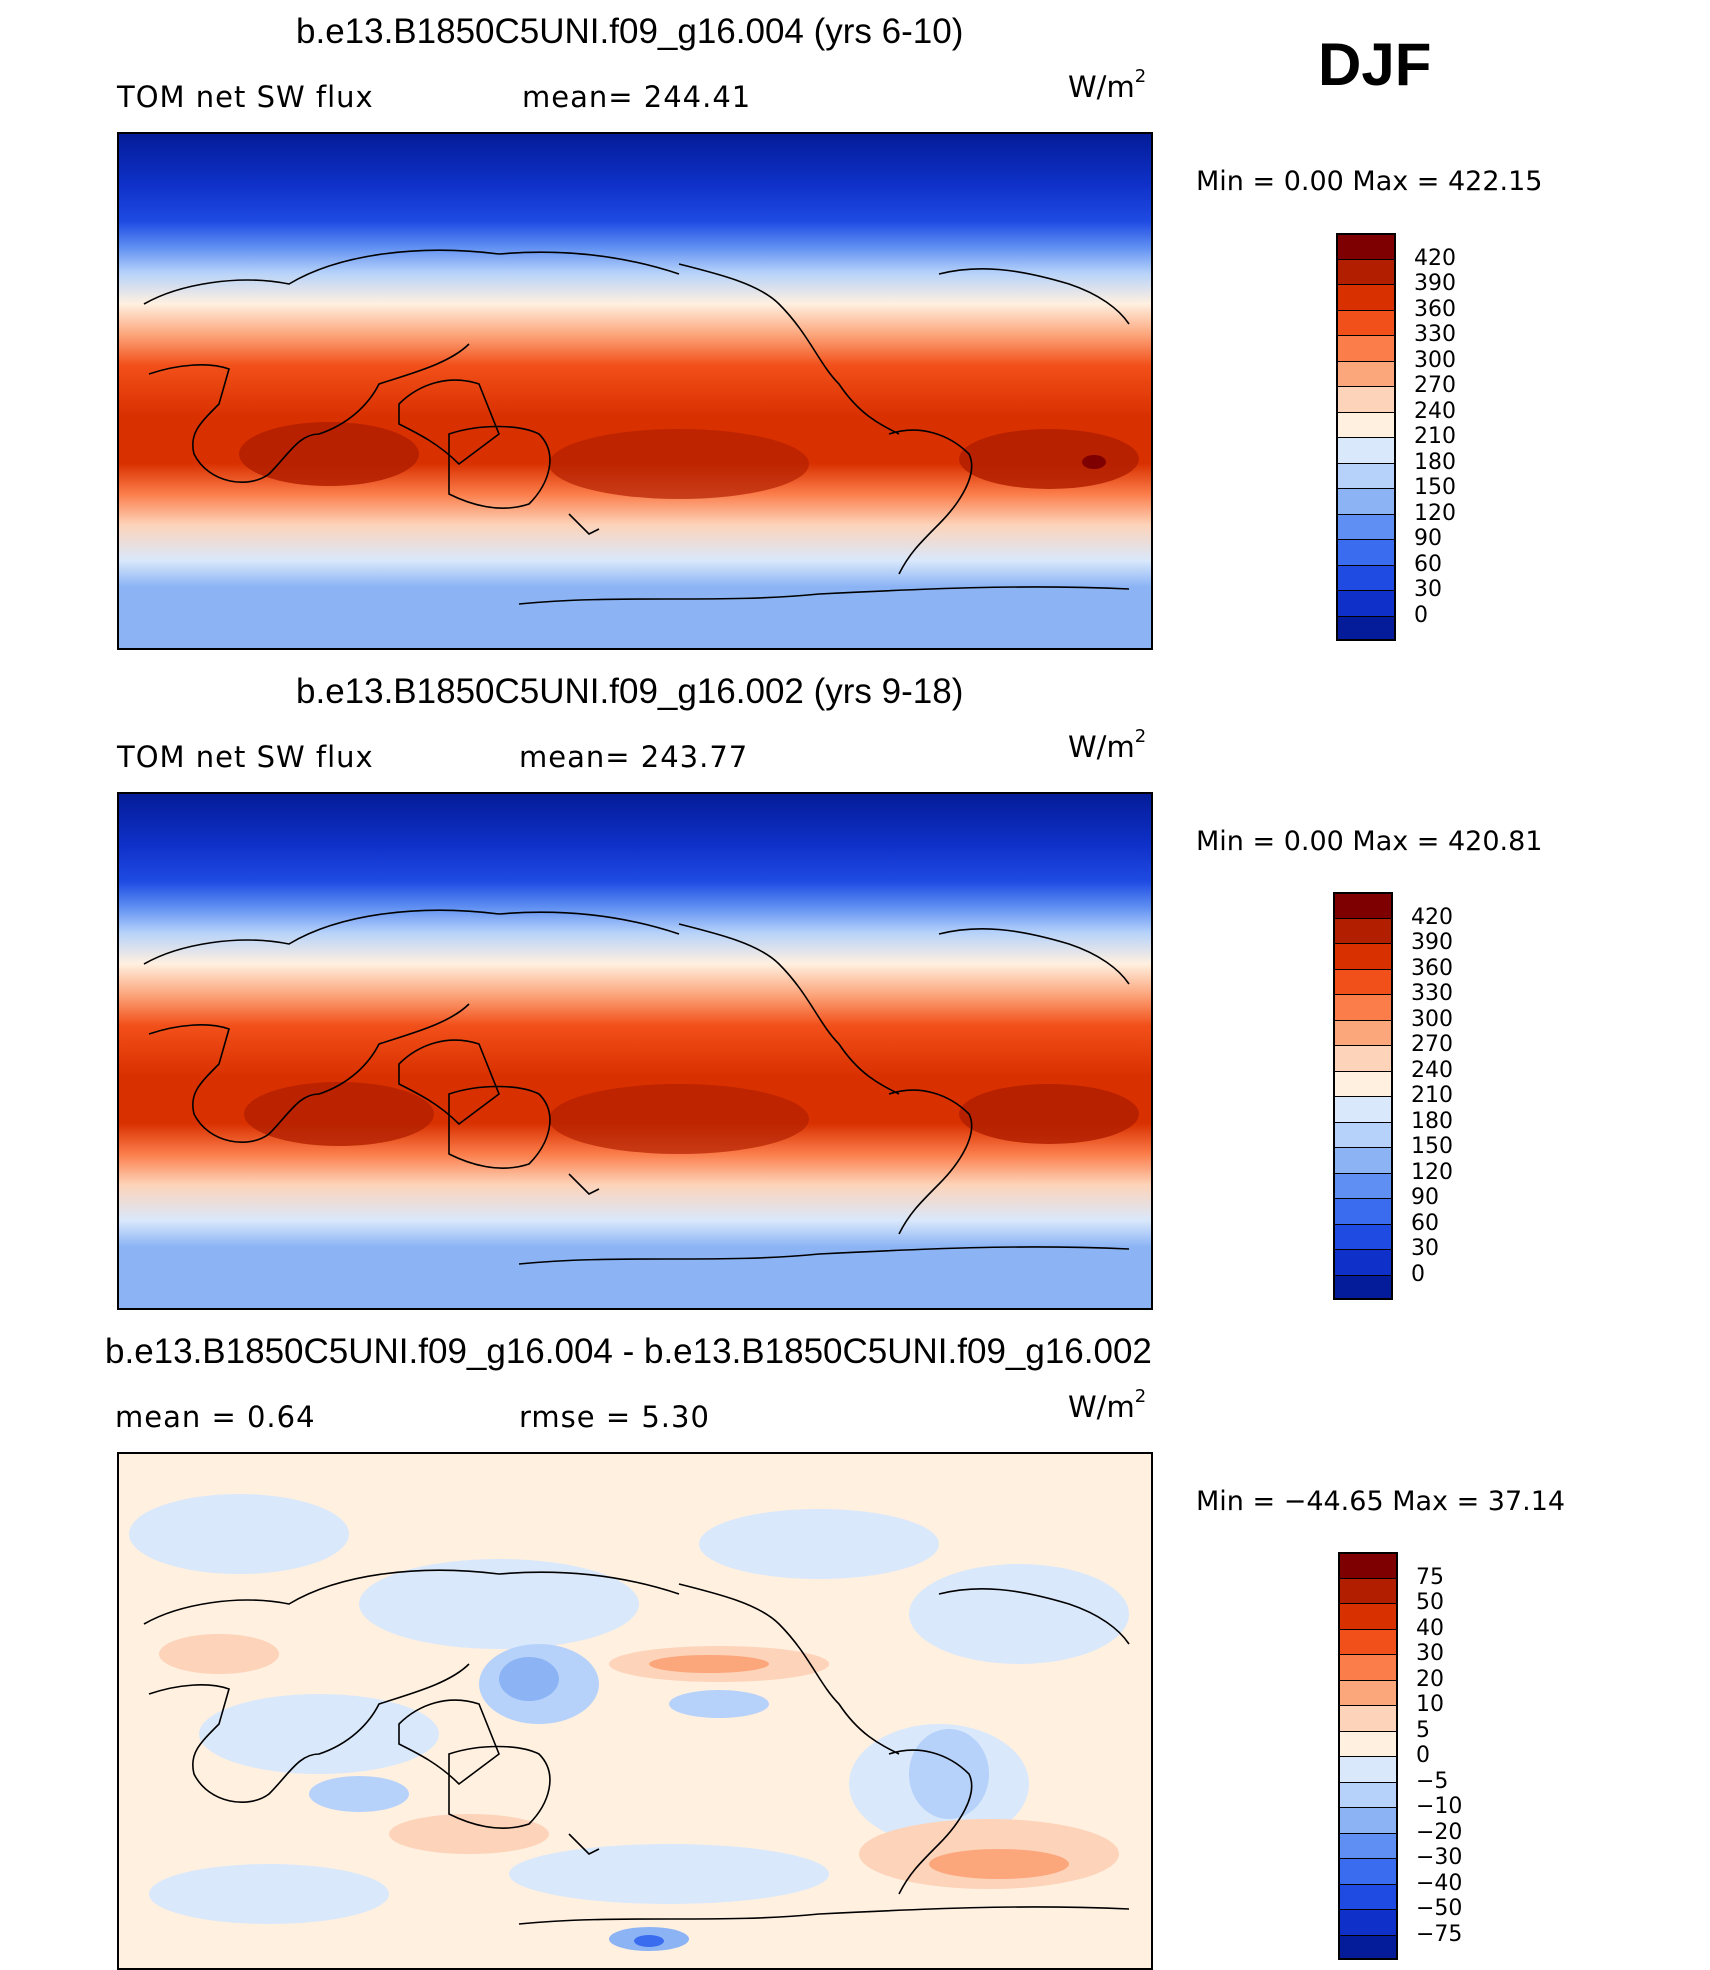 The image size is (1710, 1970). I want to click on panel-2-minmax: Min = 0.00 Max = 420.81, so click(1369, 841).